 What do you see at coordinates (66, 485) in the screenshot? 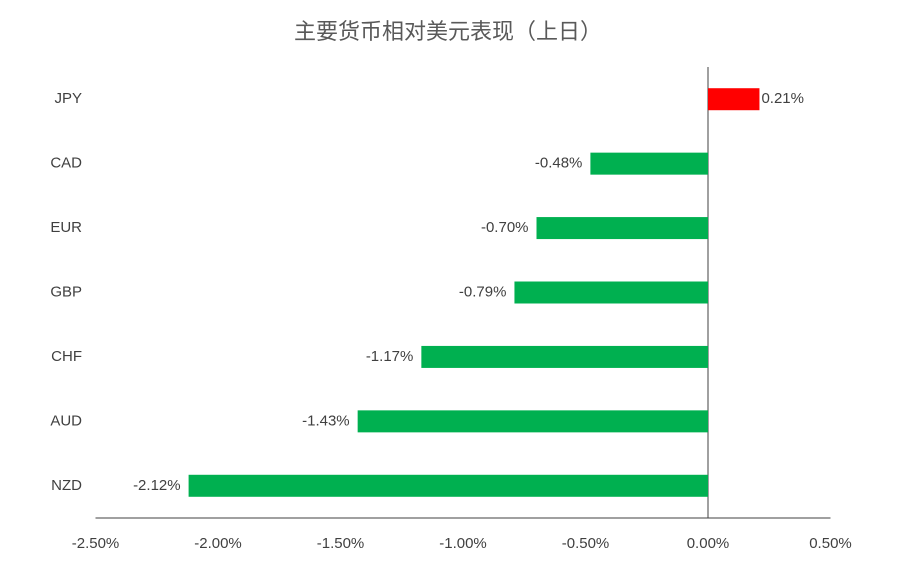
I see `y-tick-label: NZD` at bounding box center [66, 485].